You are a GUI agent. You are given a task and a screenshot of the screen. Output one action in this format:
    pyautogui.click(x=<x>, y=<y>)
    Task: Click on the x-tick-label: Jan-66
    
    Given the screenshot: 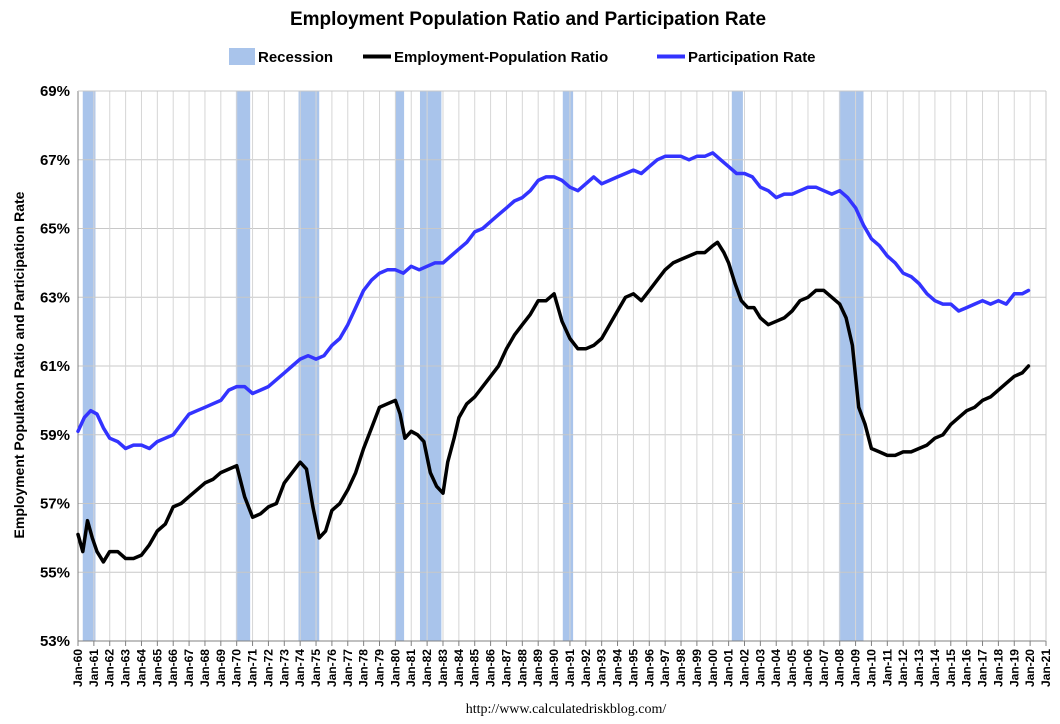 What is the action you would take?
    pyautogui.click(x=173, y=668)
    